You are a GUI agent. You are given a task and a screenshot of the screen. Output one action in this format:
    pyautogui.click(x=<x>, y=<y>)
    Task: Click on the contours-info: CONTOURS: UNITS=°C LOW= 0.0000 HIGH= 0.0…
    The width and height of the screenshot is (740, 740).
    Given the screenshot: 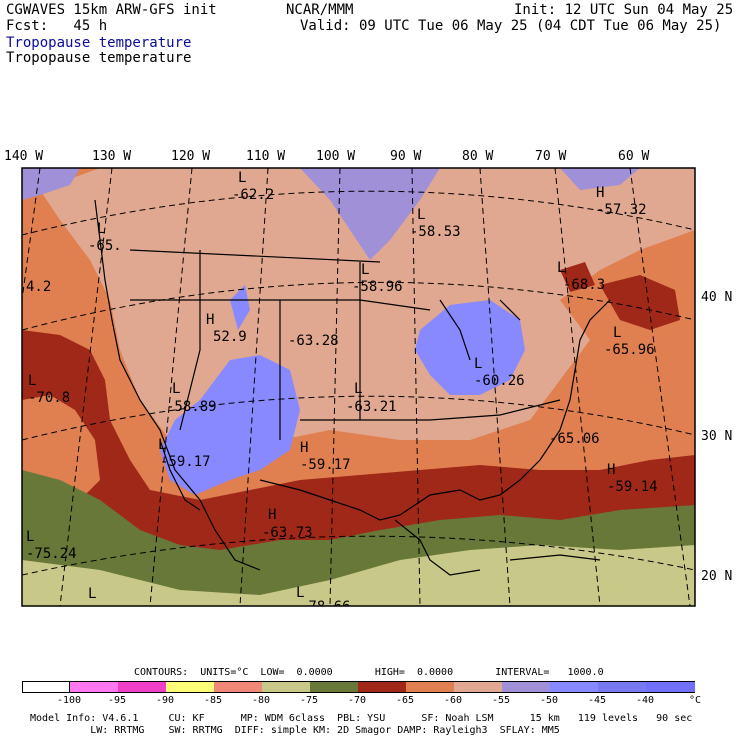 What is the action you would take?
    pyautogui.click(x=369, y=672)
    